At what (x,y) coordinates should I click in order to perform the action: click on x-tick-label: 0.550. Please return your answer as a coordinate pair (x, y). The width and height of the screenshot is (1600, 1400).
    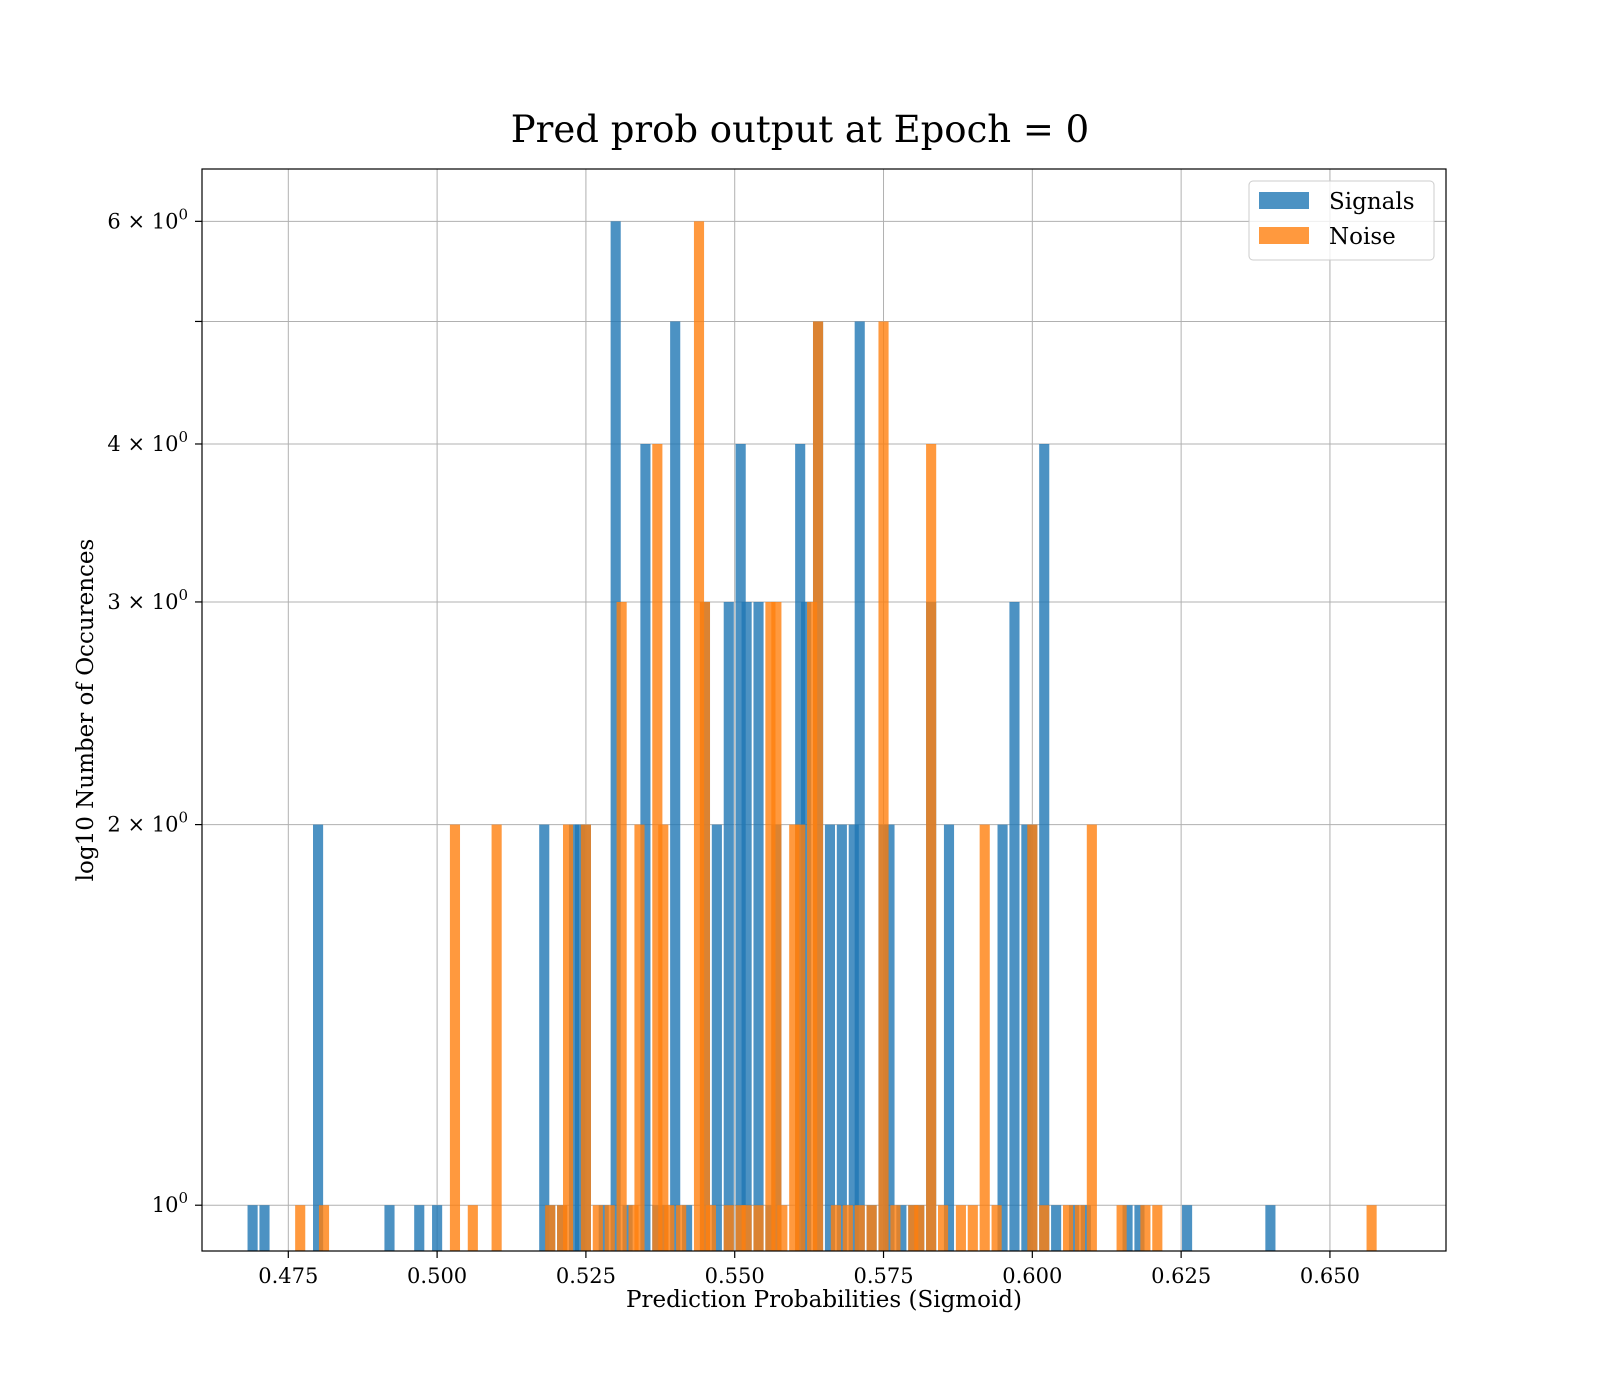
    Looking at the image, I should click on (735, 1276).